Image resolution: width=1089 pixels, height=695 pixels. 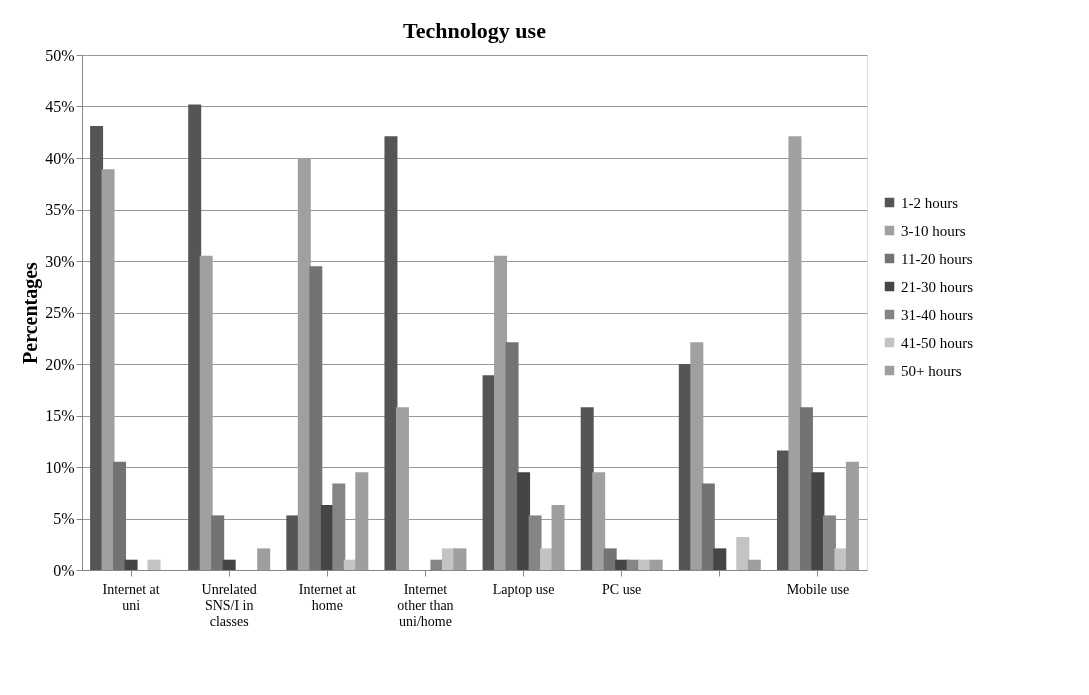 What do you see at coordinates (818, 589) in the screenshot?
I see `x-tick-label: Mobile use` at bounding box center [818, 589].